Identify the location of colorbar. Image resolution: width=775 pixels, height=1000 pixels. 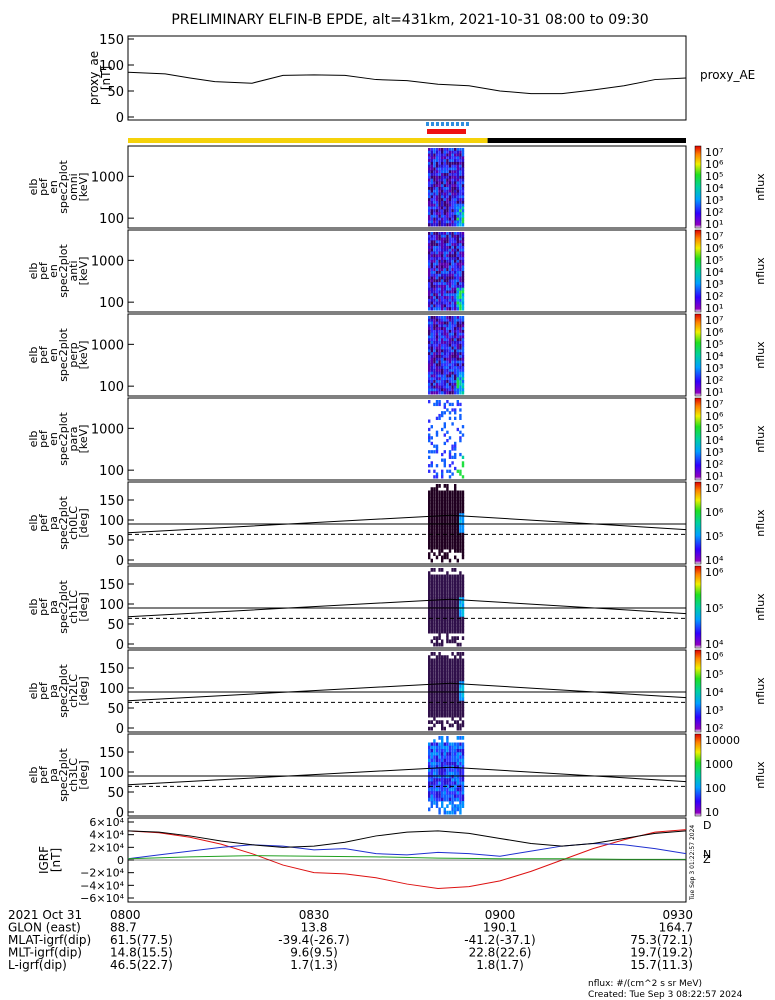
(698, 439).